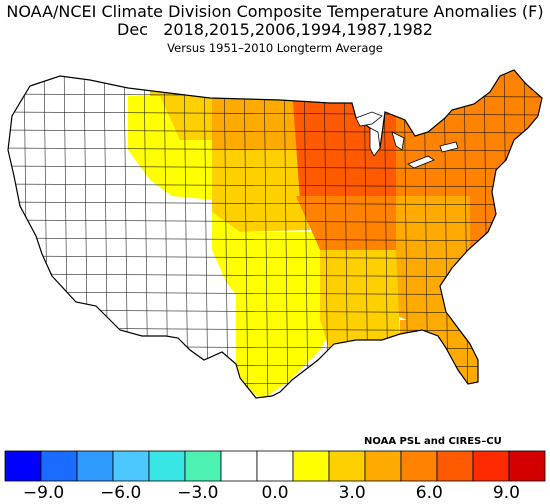  I want to click on colorbar-tick-label: 6.0, so click(429, 493).